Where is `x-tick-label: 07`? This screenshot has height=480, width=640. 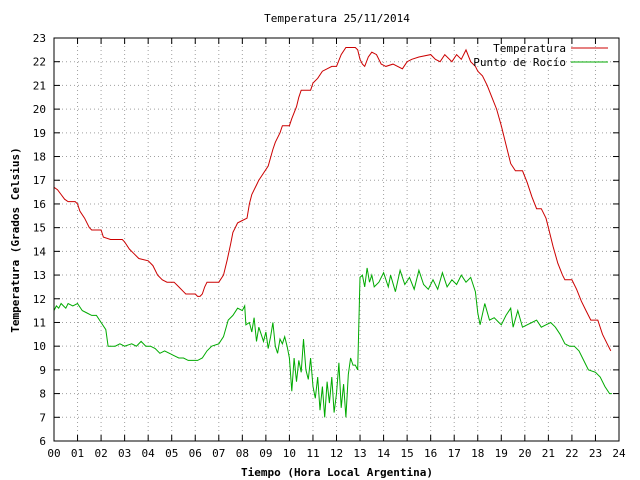 x-tick-label: 07 is located at coordinates (218, 453).